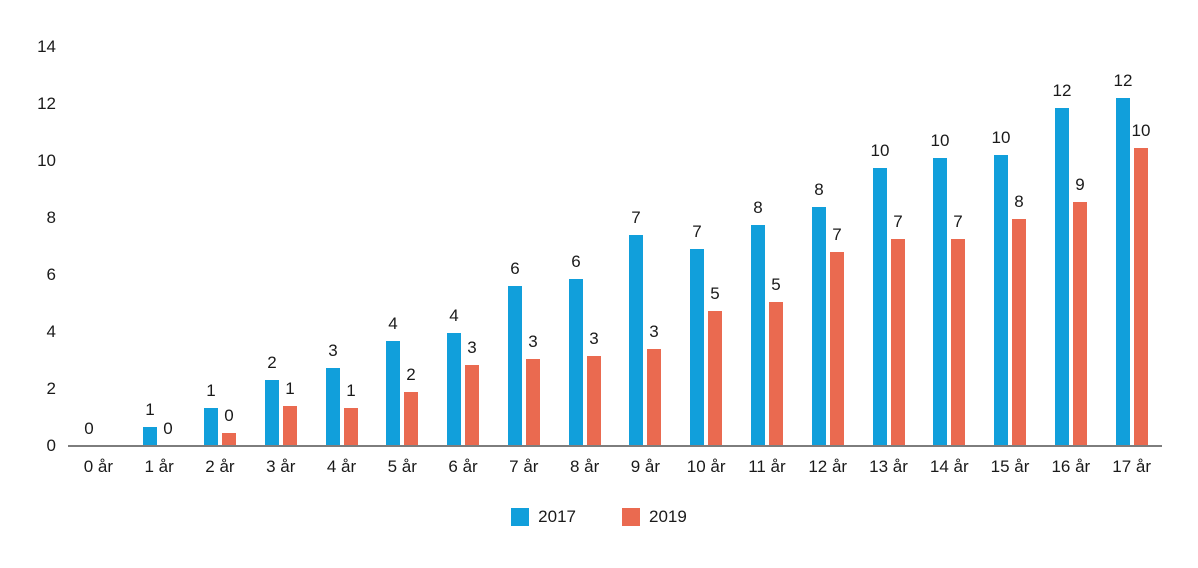 The image size is (1198, 568). Describe the element at coordinates (402, 466) in the screenshot. I see `x-axis-label: 5 år` at that location.